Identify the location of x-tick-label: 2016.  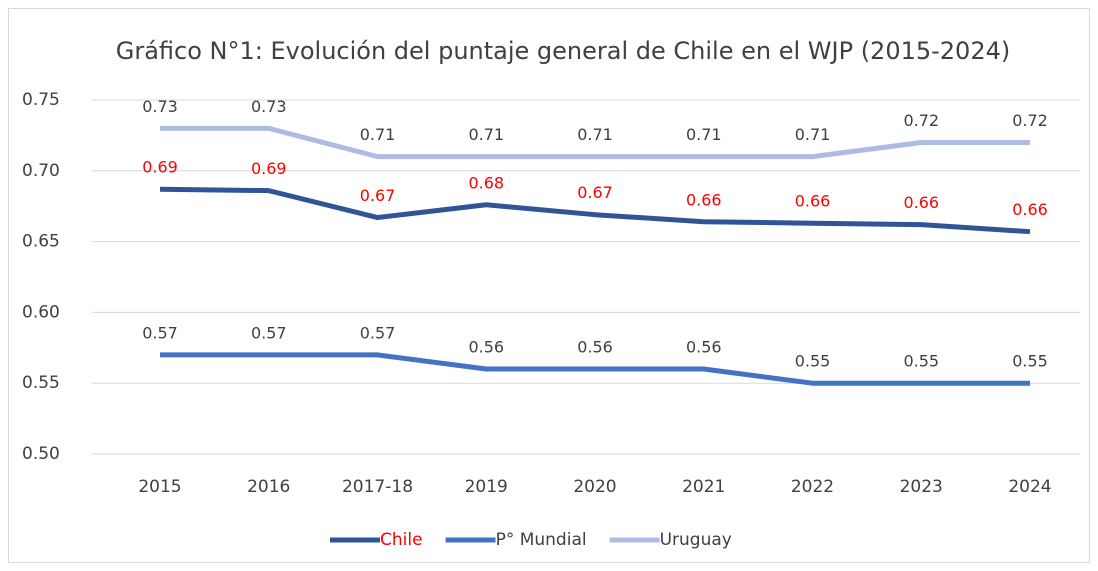
(268, 487).